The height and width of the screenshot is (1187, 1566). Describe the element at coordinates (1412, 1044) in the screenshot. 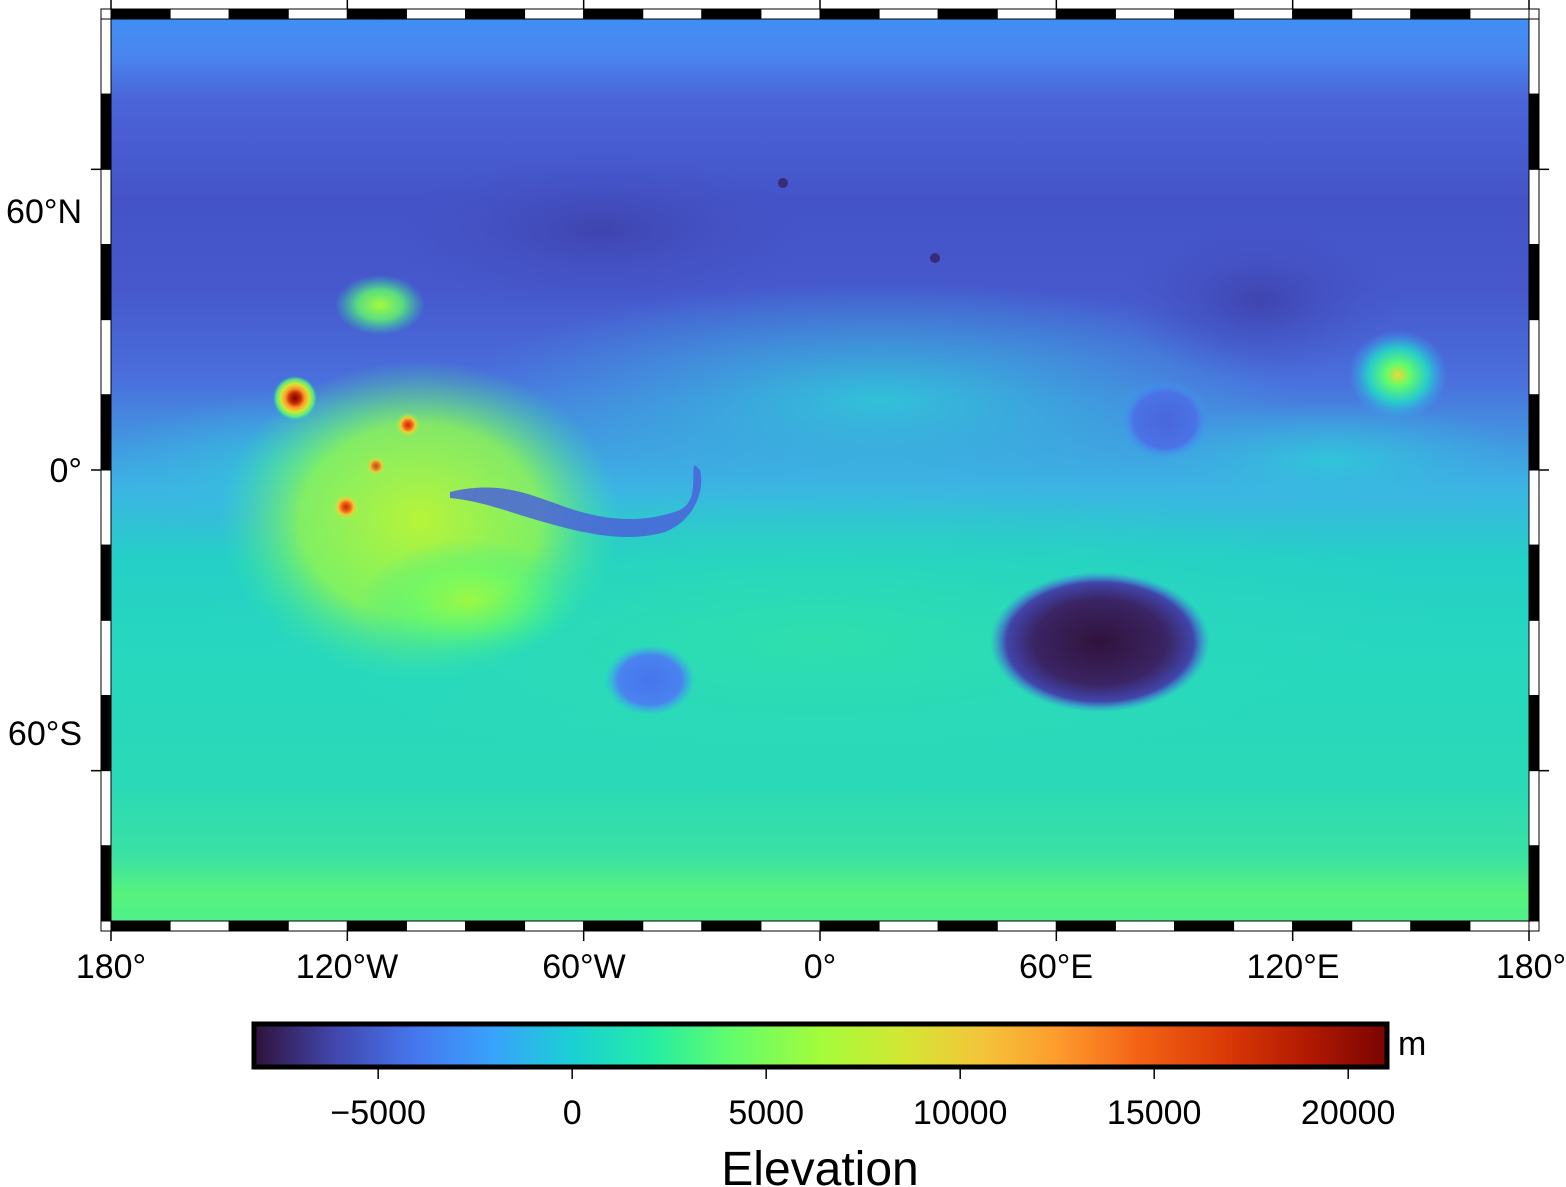

I see `colorbar-unit: m` at that location.